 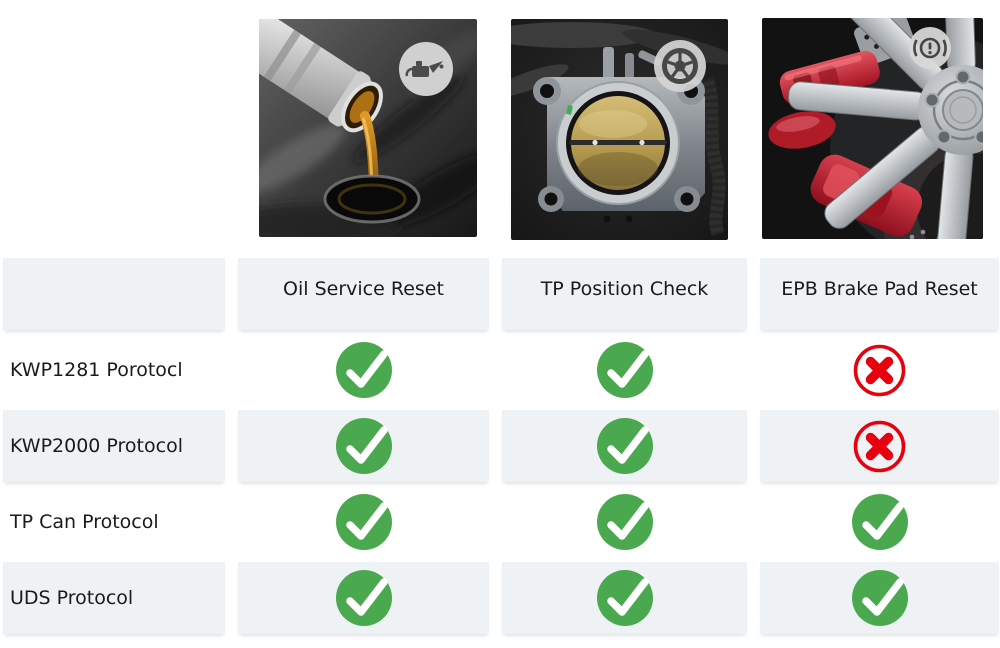 I want to click on oil-filler-hole, so click(x=372, y=199).